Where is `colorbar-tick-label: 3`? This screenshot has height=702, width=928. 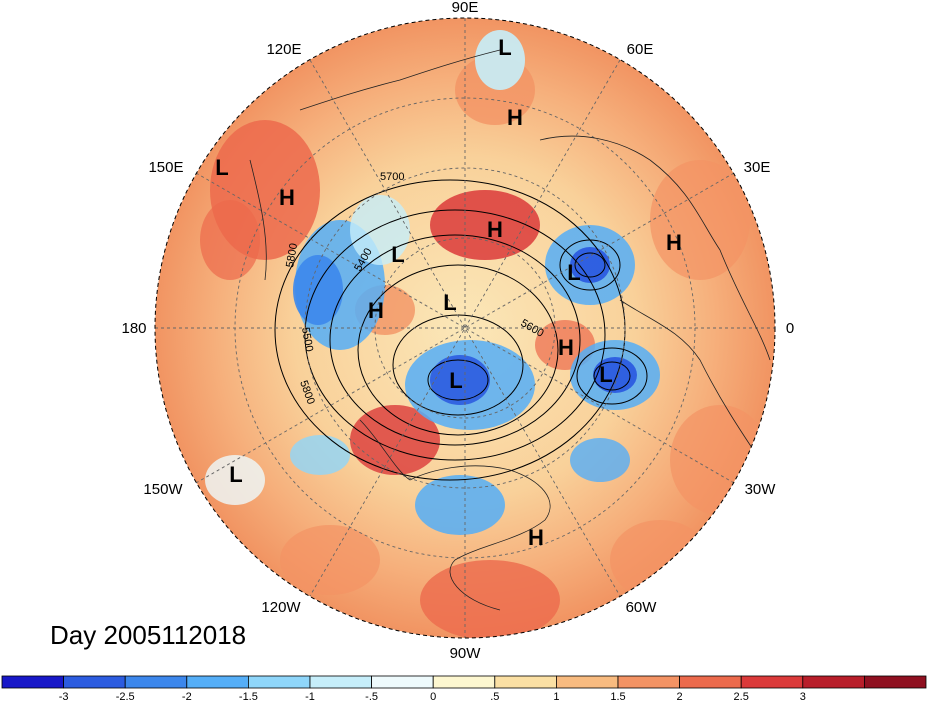
colorbar-tick-label: 3 is located at coordinates (803, 696).